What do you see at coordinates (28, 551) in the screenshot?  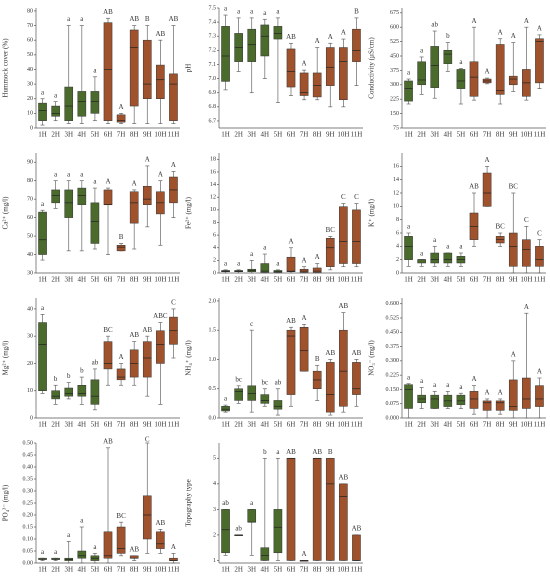 I see `y-tick-label: 0.05` at bounding box center [28, 551].